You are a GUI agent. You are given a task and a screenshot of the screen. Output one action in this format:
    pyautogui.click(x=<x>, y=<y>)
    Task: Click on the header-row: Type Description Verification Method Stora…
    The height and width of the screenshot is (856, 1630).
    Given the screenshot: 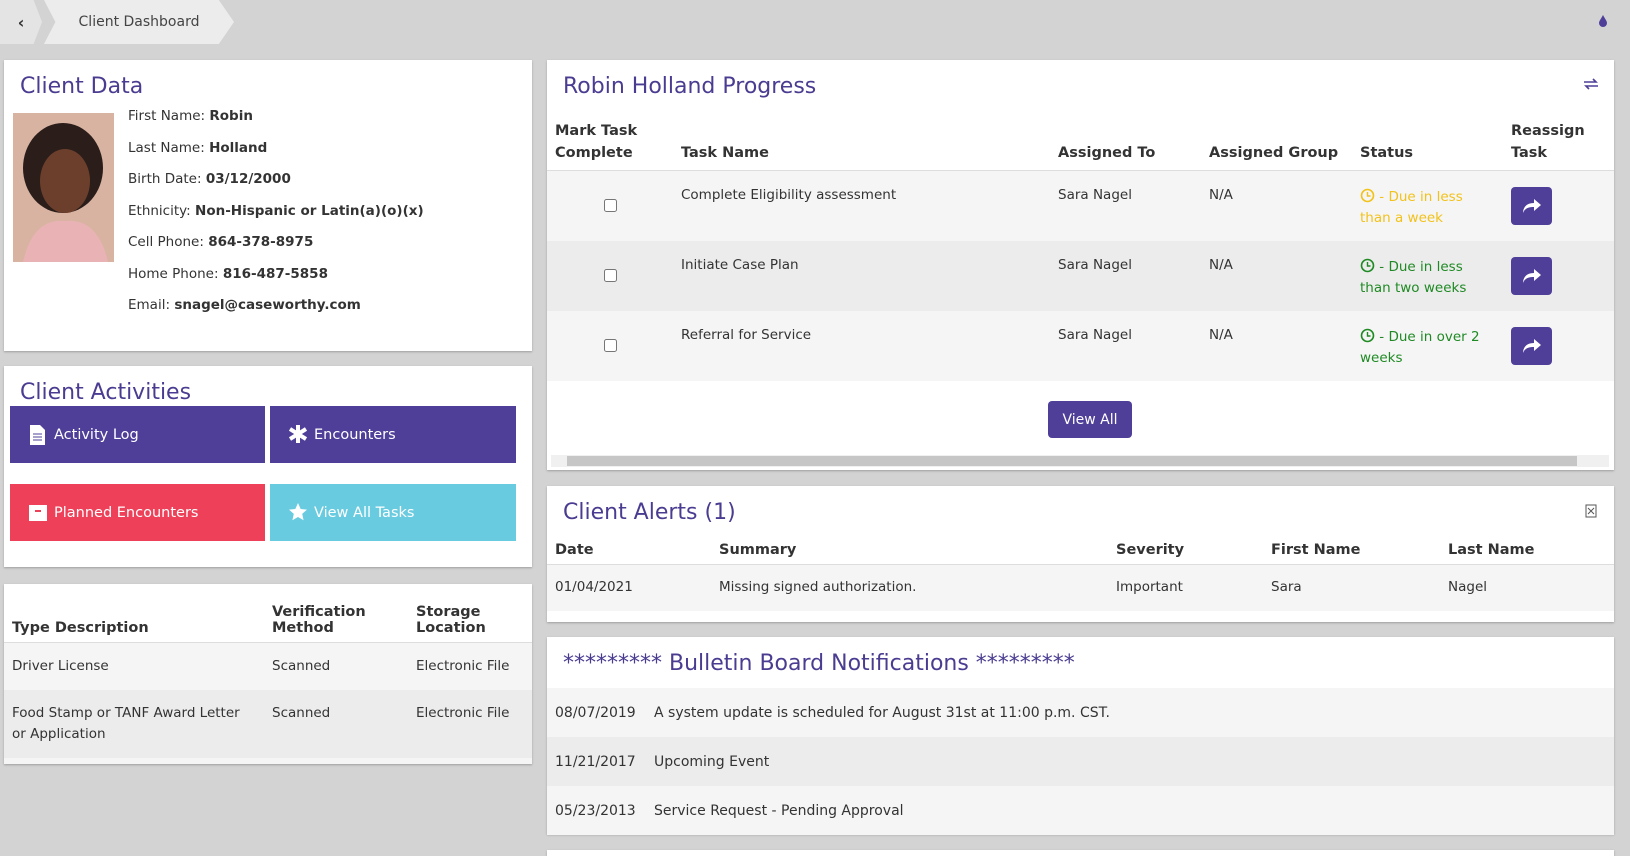 What is the action you would take?
    pyautogui.click(x=268, y=613)
    